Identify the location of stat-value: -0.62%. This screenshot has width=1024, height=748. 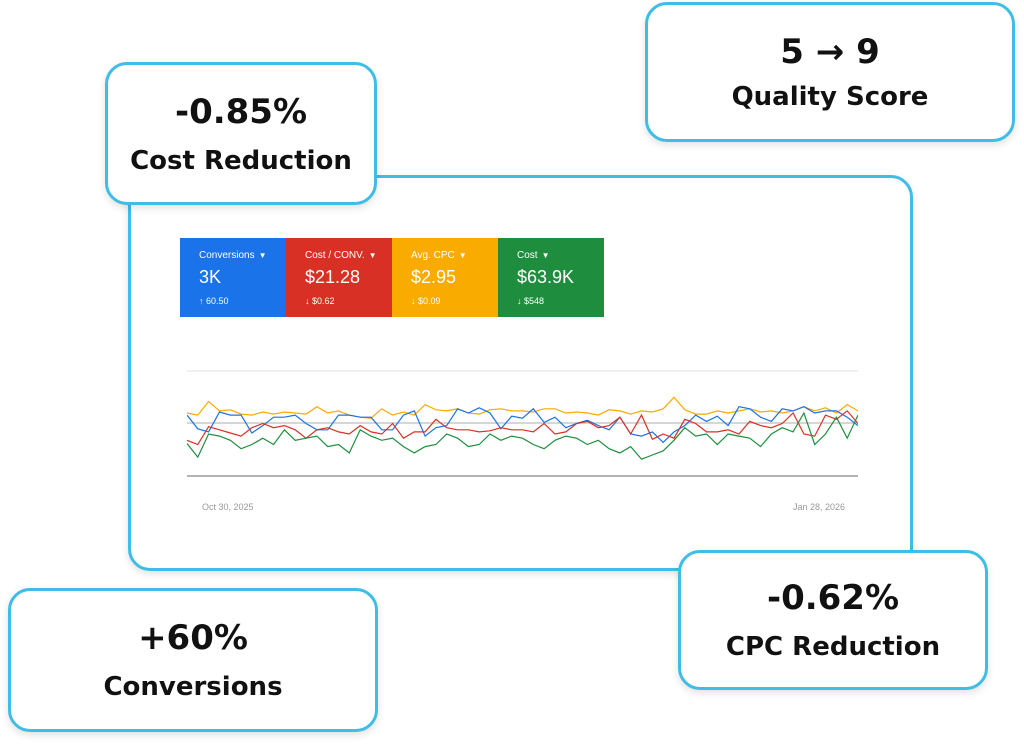
(833, 598).